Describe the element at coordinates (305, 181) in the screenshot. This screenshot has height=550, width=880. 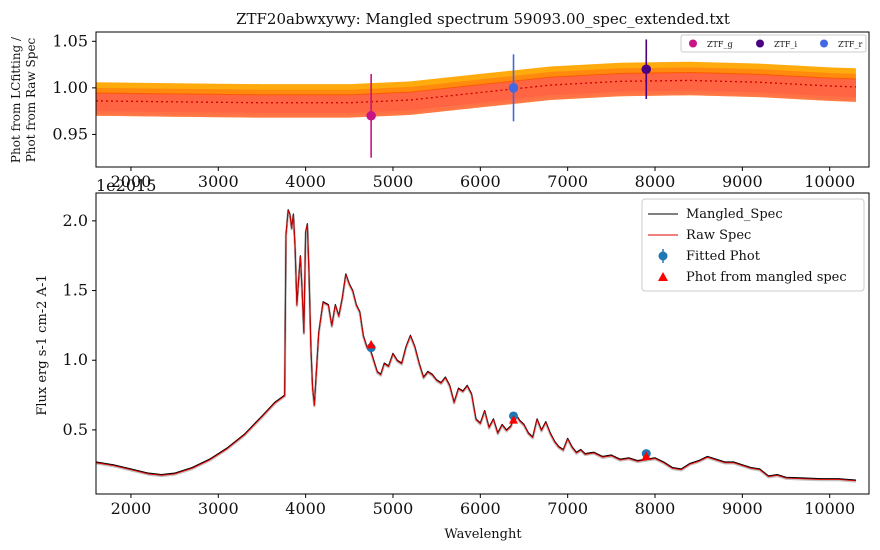
I see `ratio-x-tick-label: 4000` at that location.